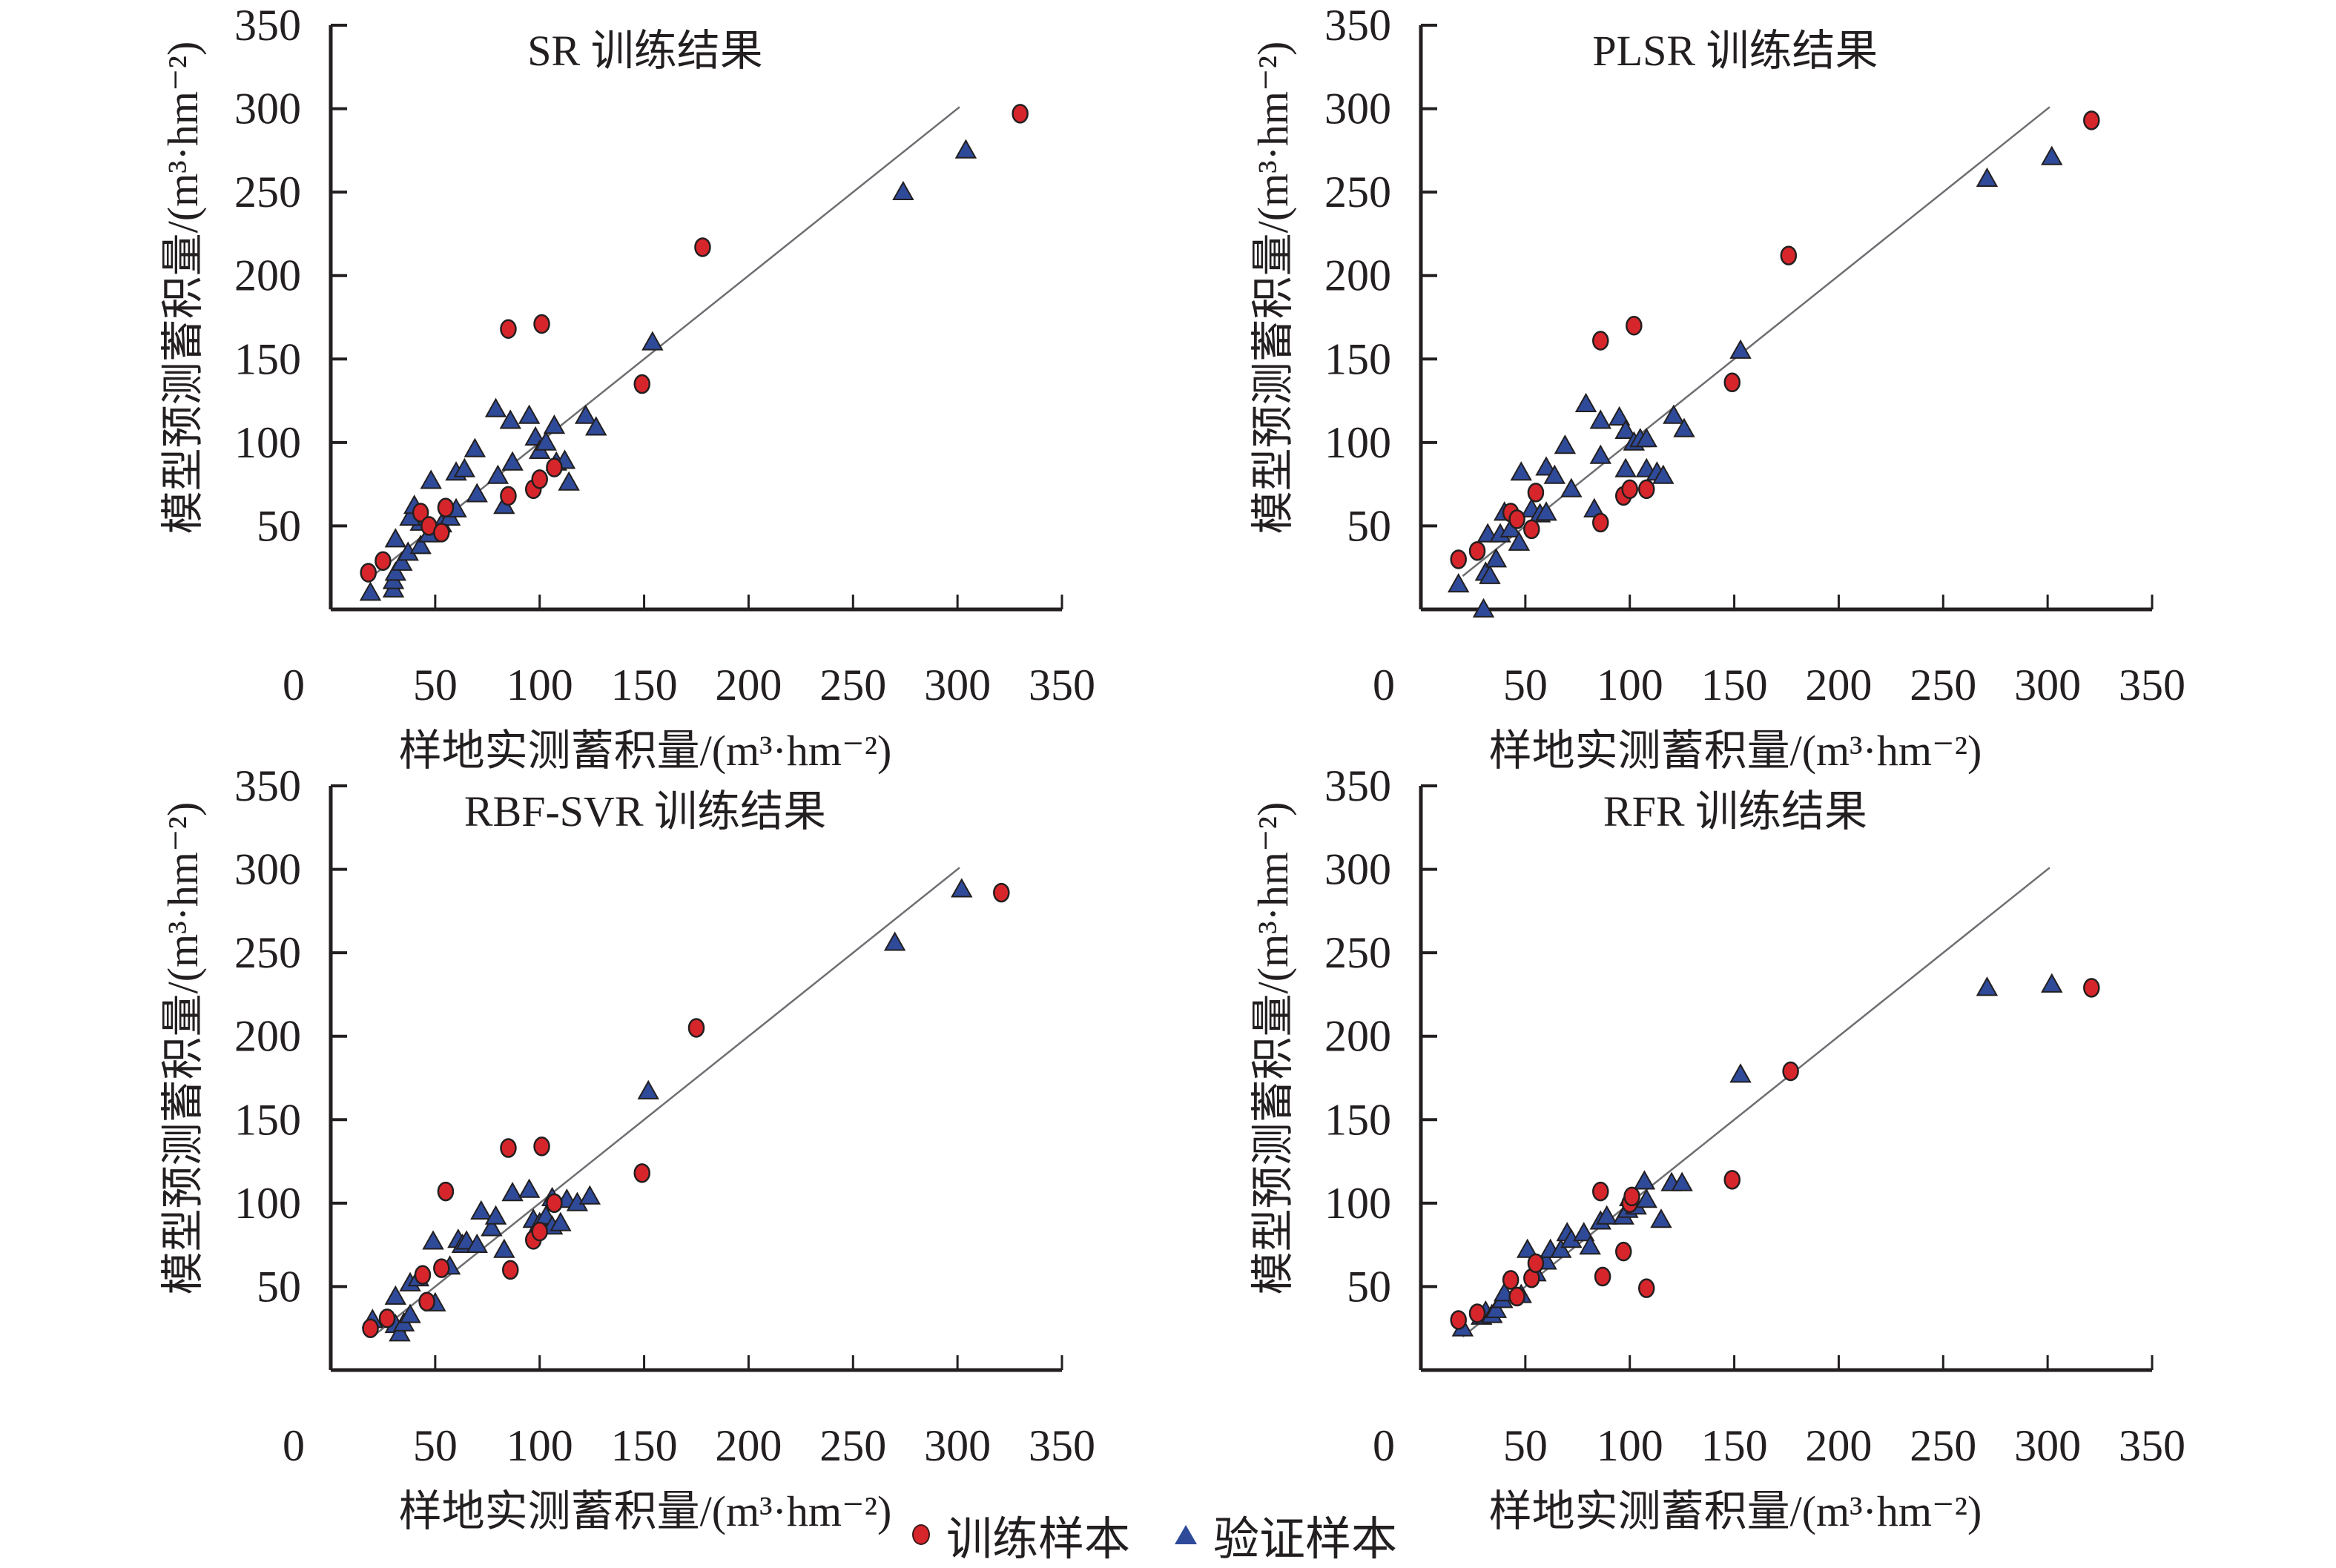 The image size is (2336, 1568). Describe the element at coordinates (645, 811) in the screenshot. I see `panel-title: RBF-SVR 训练结果` at that location.